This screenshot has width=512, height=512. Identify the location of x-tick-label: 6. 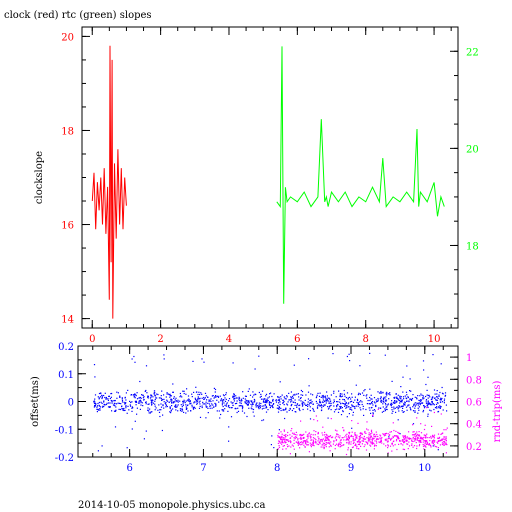
(129, 468).